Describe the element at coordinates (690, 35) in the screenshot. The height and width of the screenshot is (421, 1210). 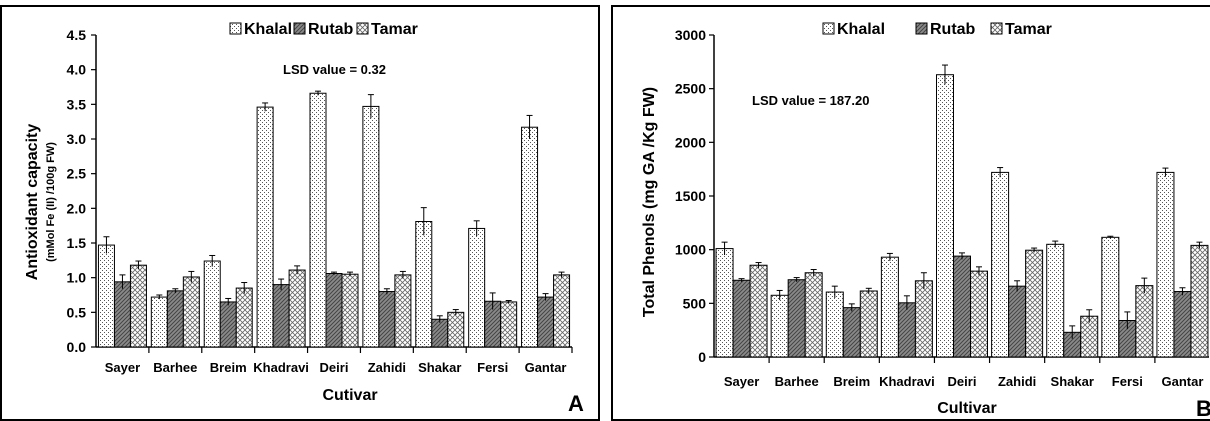
I see `y-tick-label: 3000` at that location.